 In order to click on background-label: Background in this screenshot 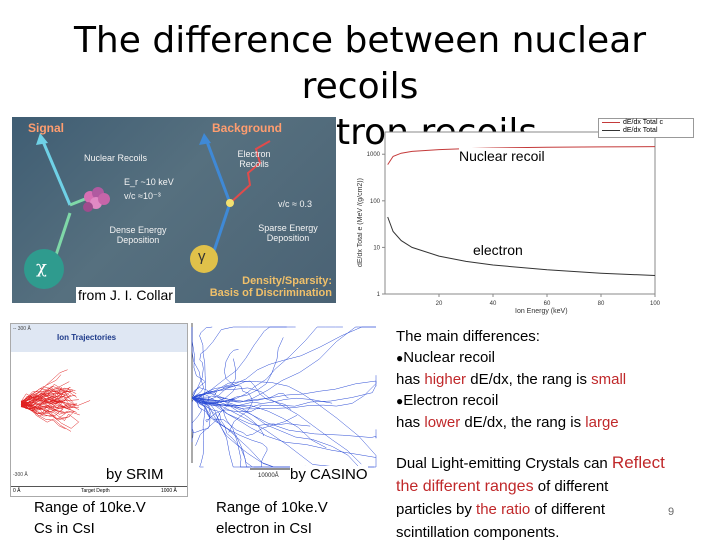, I will do `click(247, 128)`.